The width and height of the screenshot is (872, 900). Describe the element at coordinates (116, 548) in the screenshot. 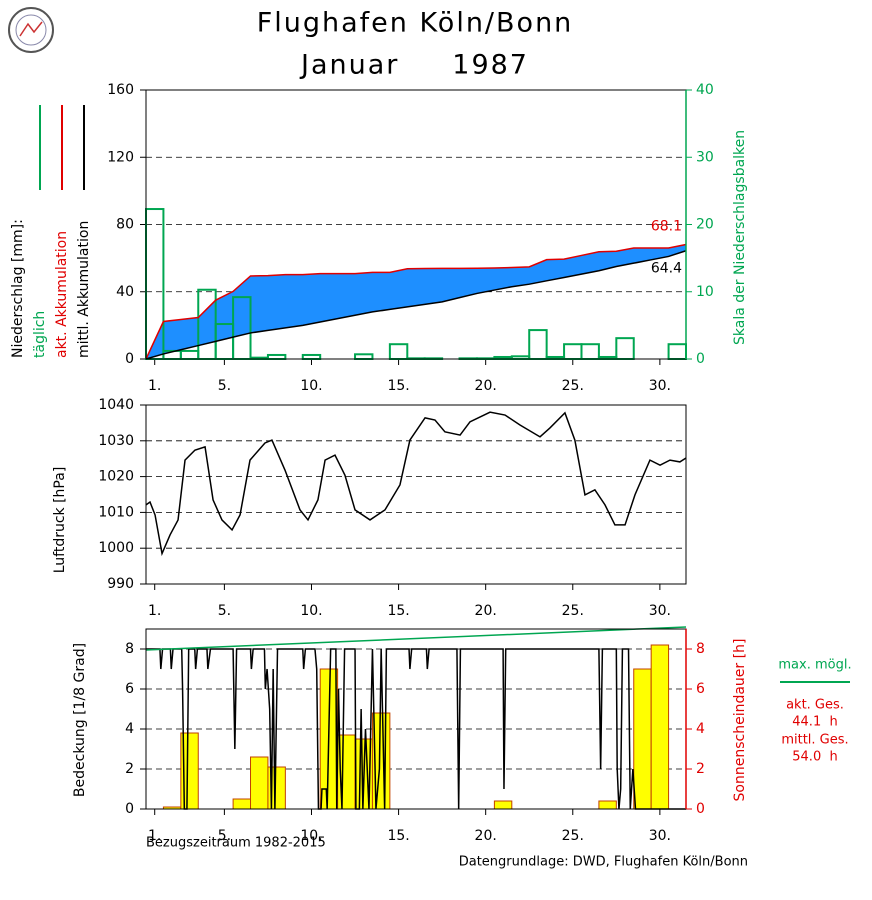

I see `y-tick-label: 1000` at that location.